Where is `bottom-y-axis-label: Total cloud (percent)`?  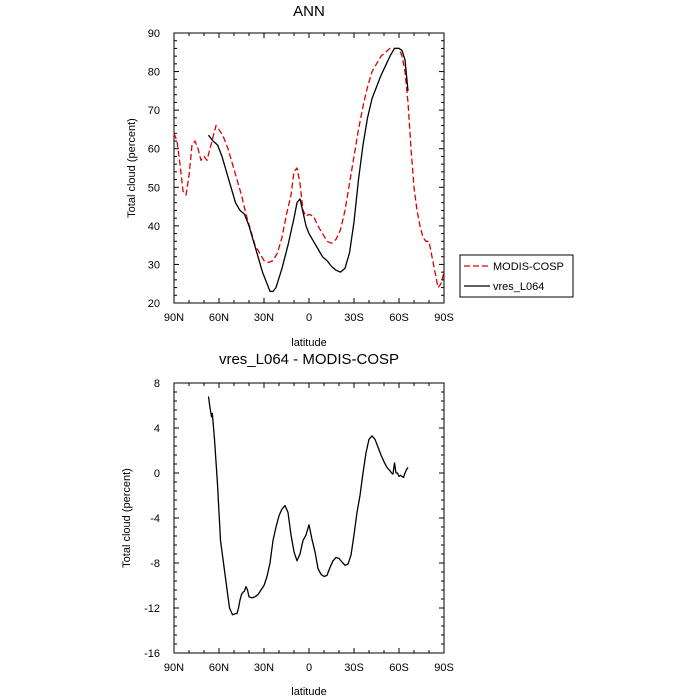 bottom-y-axis-label: Total cloud (percent) is located at coordinates (127, 518).